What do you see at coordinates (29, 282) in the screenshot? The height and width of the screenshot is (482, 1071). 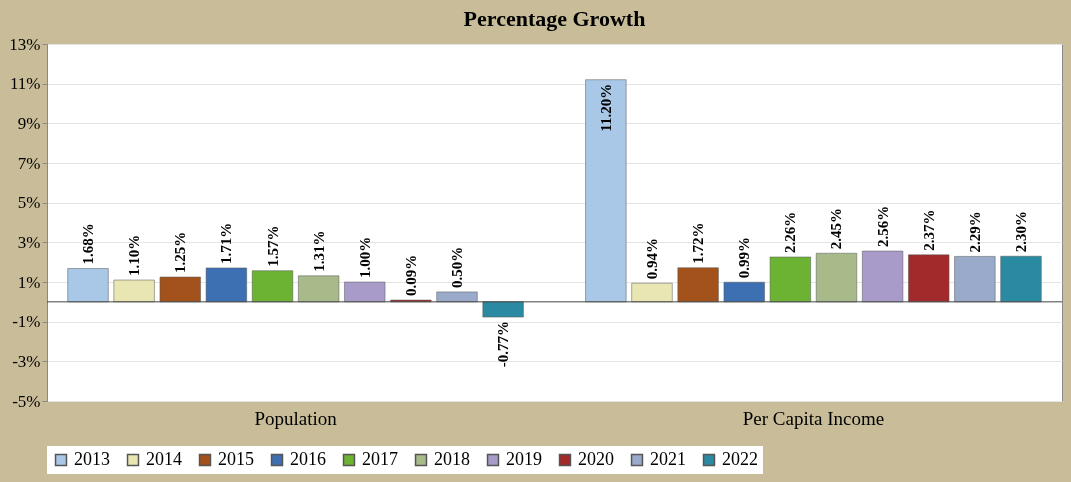 I see `y-tick-label: 1%` at bounding box center [29, 282].